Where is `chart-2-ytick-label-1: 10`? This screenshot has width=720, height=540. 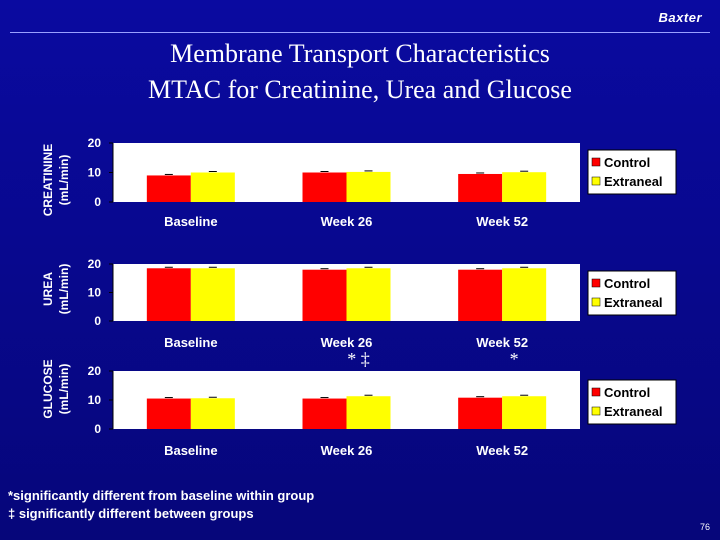 chart-2-ytick-label-1: 10 is located at coordinates (95, 293).